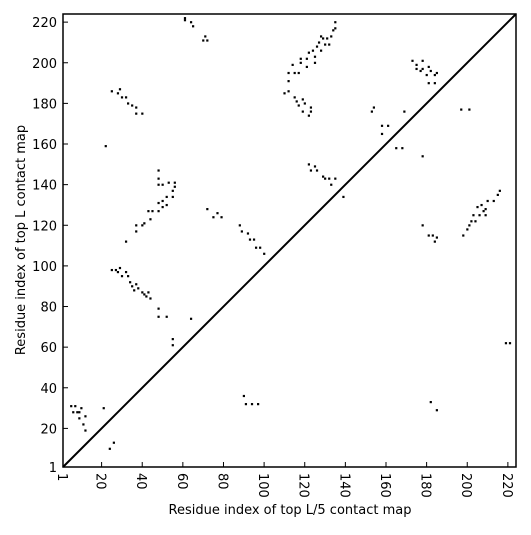 This screenshot has width=531, height=535. Describe the element at coordinates (262, 485) in the screenshot. I see `x-tick-label: 100` at that location.